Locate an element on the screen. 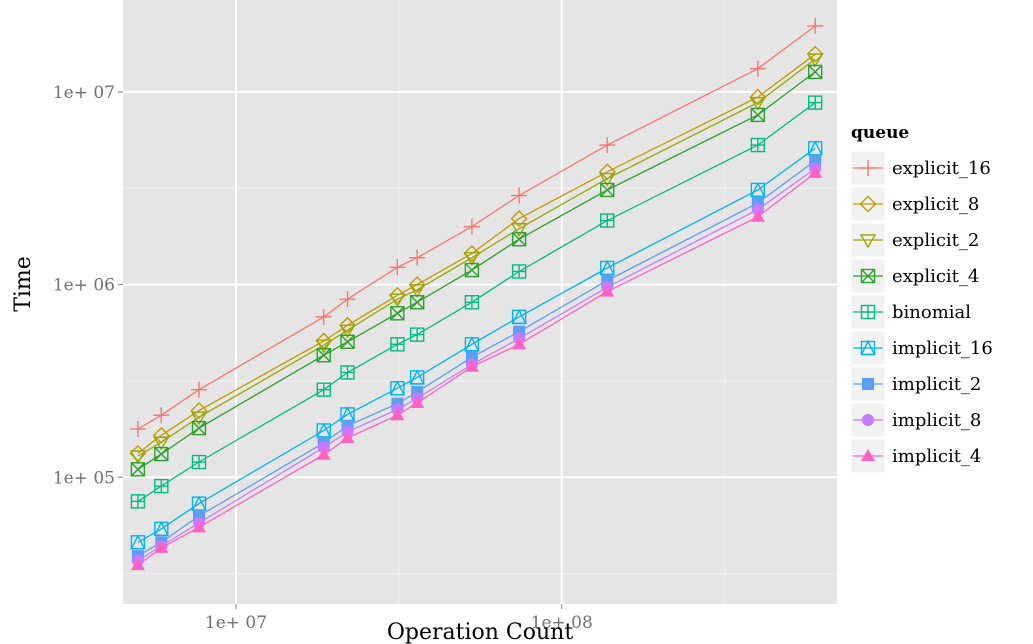 This screenshot has width=1033, height=644. legend-label: explicit_2 is located at coordinates (935, 240).